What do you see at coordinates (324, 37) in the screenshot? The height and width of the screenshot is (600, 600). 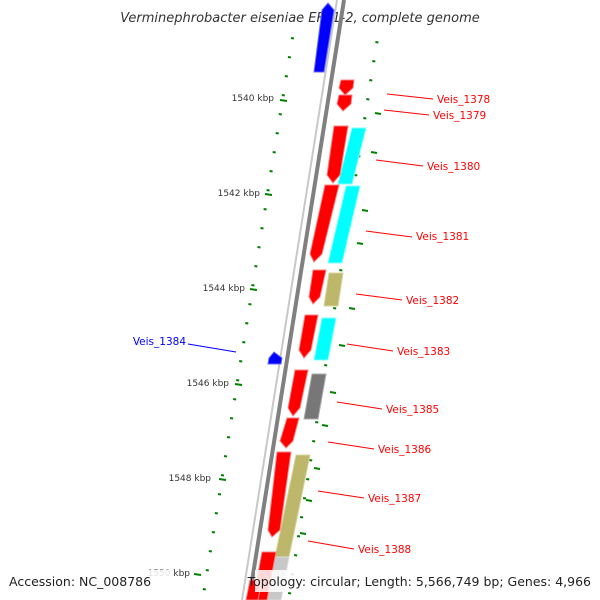 I see `gene-reverse-top` at bounding box center [324, 37].